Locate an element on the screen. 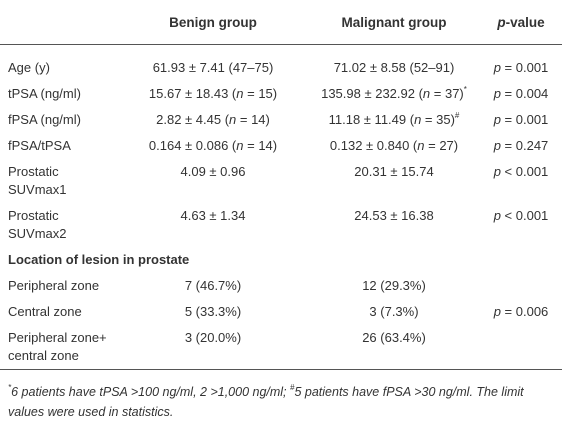 The height and width of the screenshot is (436, 562). p-value: p = 0.004 is located at coordinates (521, 93).